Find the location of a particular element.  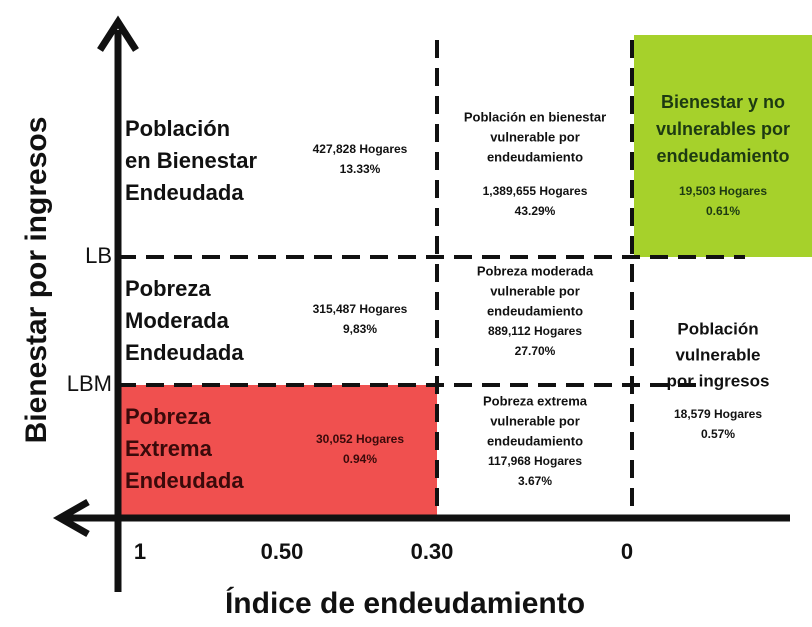

households: 1,389,655 Hogares is located at coordinates (535, 191).